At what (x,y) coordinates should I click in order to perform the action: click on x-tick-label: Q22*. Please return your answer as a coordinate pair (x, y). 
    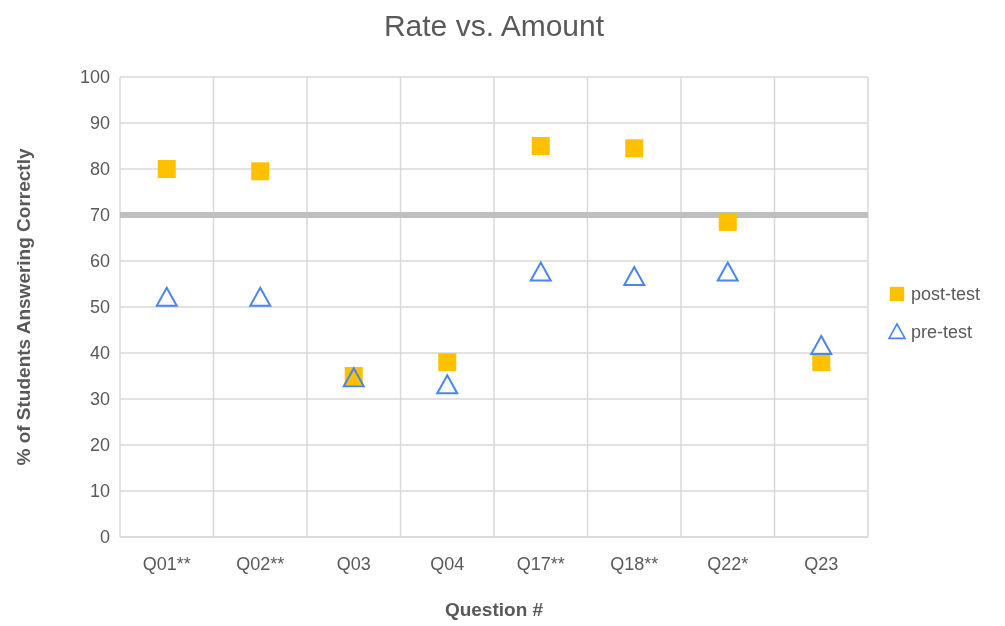
    Looking at the image, I should click on (728, 564).